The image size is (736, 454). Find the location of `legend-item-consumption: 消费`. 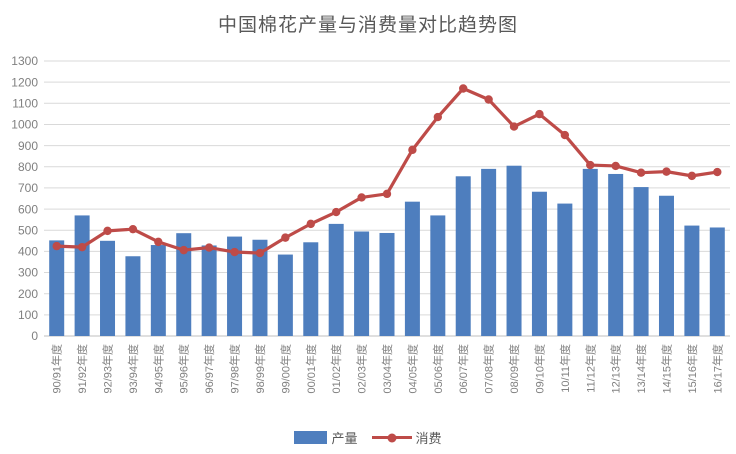

legend-item-consumption: 消费 is located at coordinates (406, 437).